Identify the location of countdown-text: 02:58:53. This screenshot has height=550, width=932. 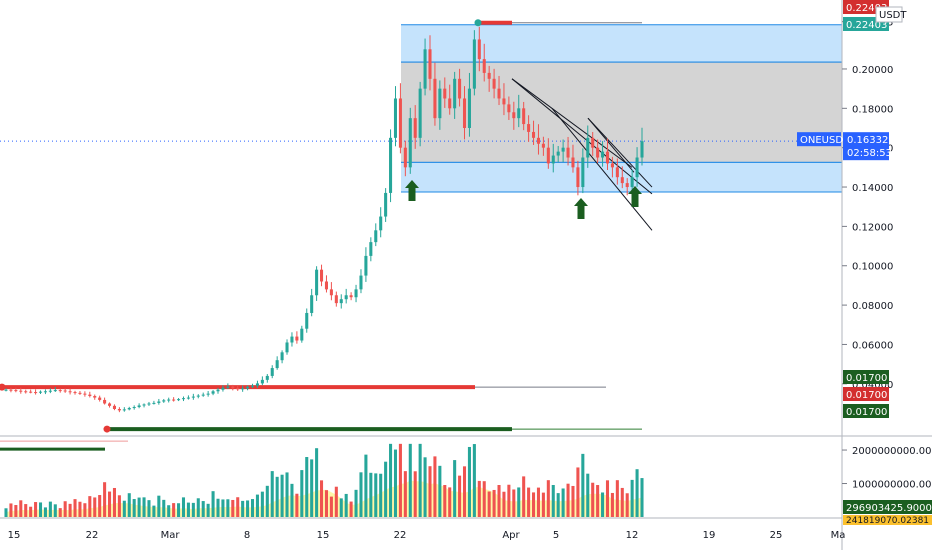
(869, 153).